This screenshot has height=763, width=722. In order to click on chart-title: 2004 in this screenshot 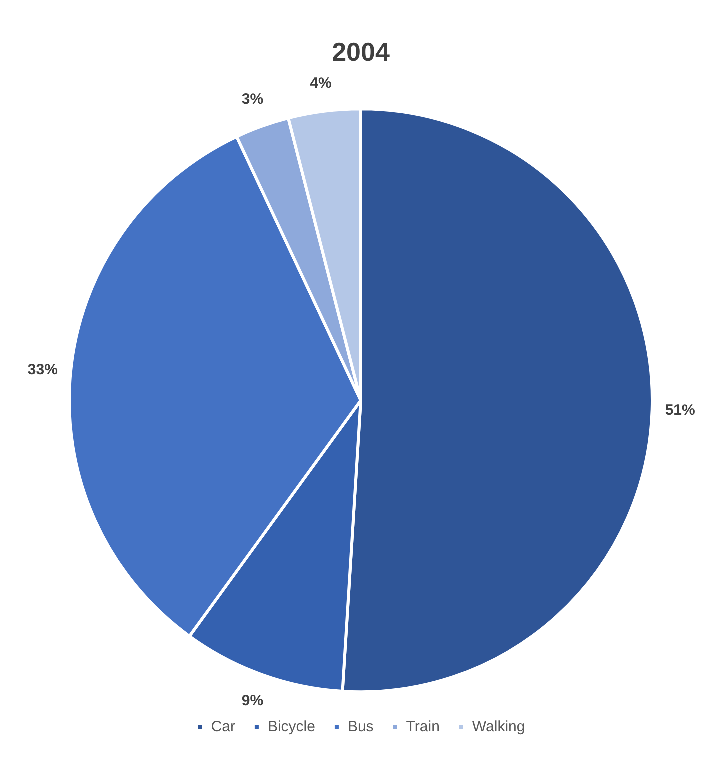, I will do `click(361, 51)`.